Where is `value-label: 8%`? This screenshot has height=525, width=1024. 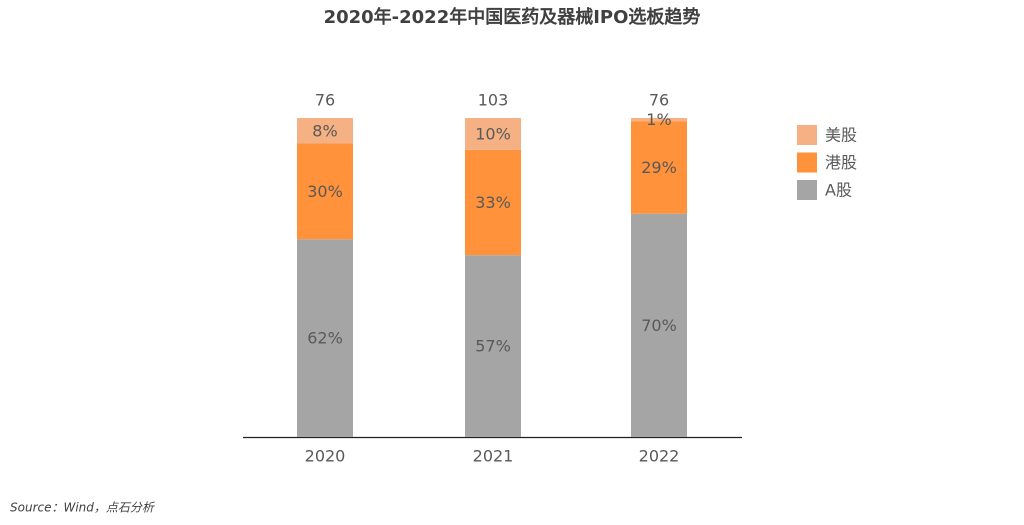
value-label: 8% is located at coordinates (324, 130).